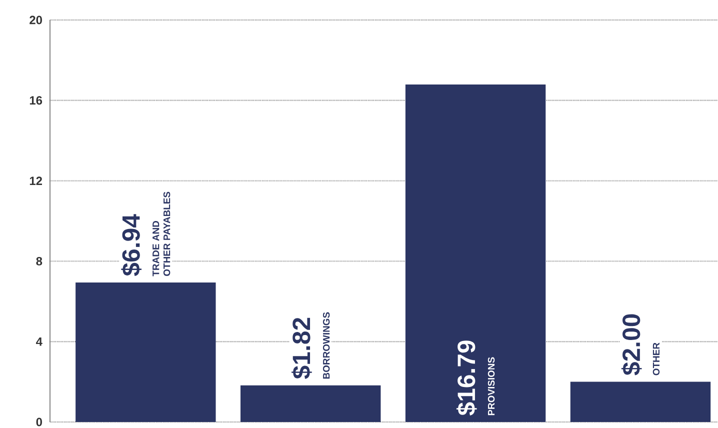 The width and height of the screenshot is (718, 428). What do you see at coordinates (36, 20) in the screenshot?
I see `y-tick-label: 20` at bounding box center [36, 20].